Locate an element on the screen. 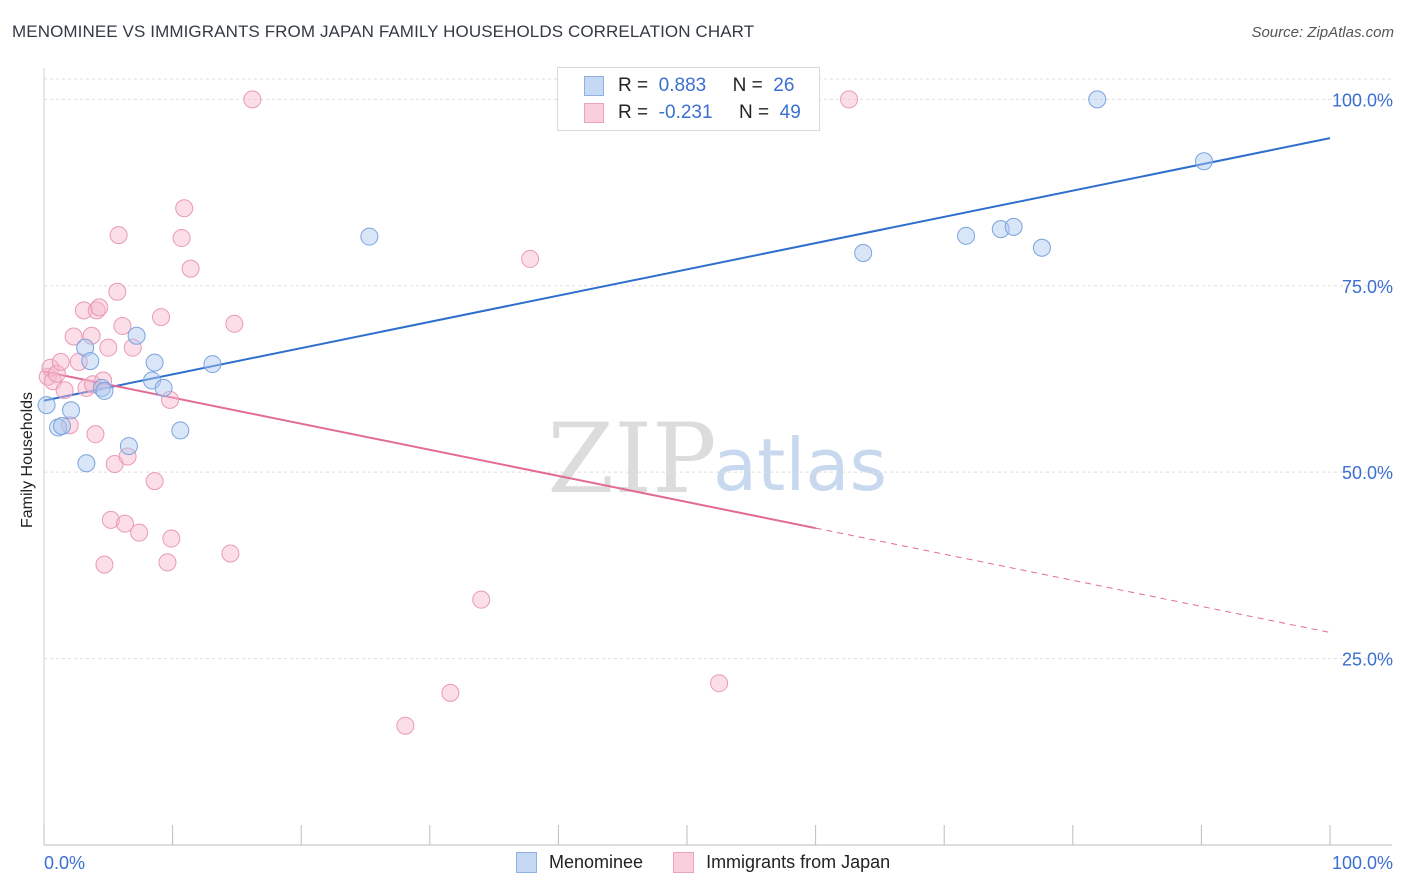  menominee-swatch is located at coordinates (594, 86).